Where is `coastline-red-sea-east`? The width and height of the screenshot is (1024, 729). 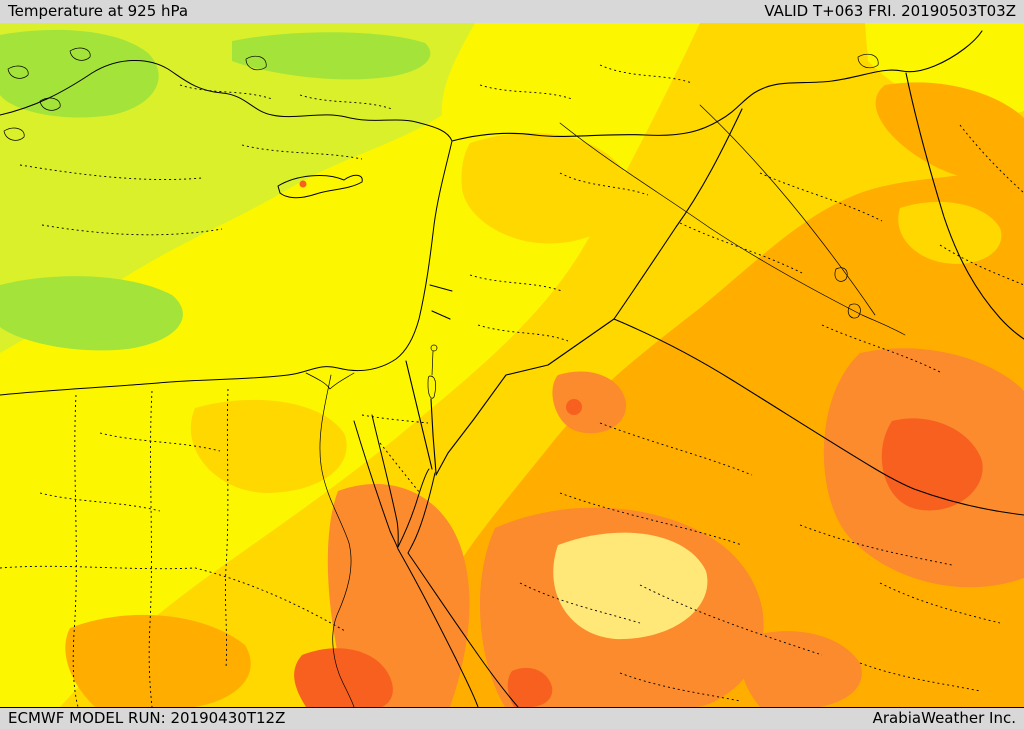
coastline-red-sea-east is located at coordinates (463, 589).